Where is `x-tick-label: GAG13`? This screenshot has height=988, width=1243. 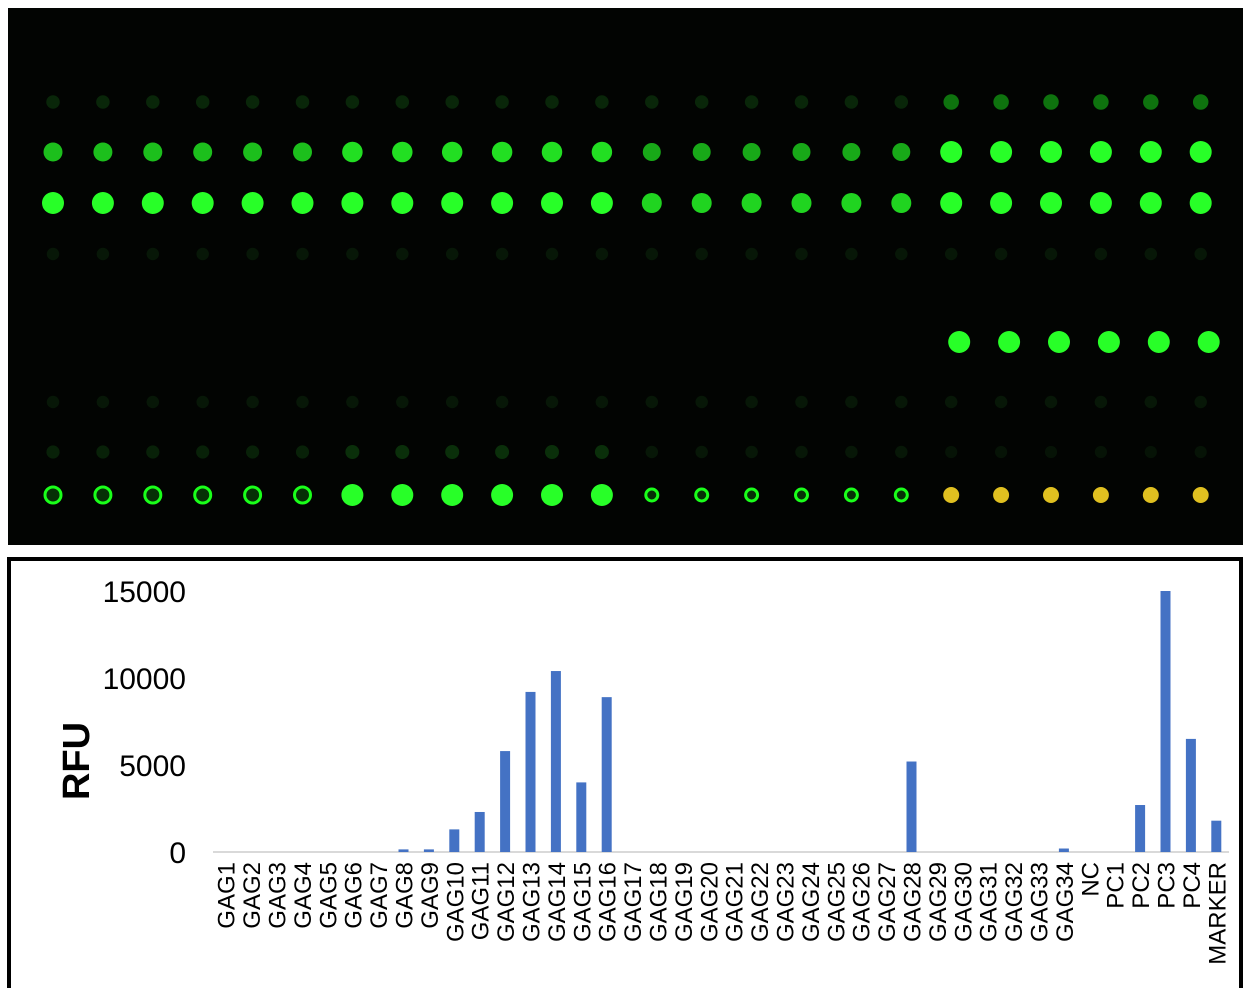
x-tick-label: GAG13 is located at coordinates (532, 902).